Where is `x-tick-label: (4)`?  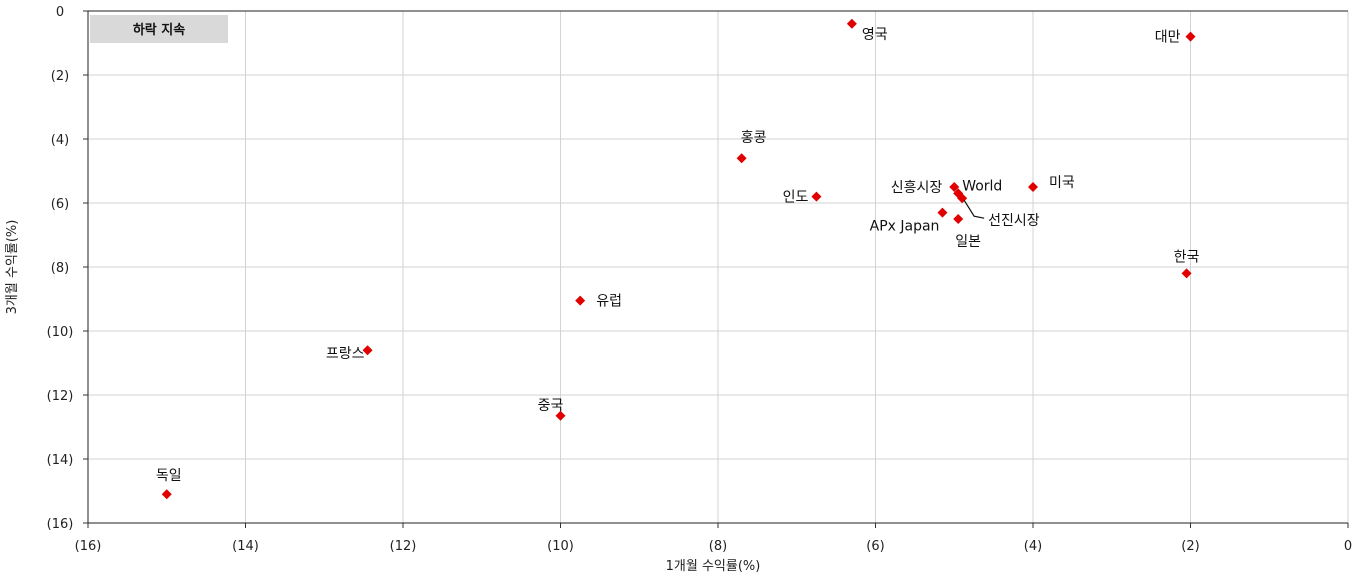
x-tick-label: (4) is located at coordinates (1033, 546).